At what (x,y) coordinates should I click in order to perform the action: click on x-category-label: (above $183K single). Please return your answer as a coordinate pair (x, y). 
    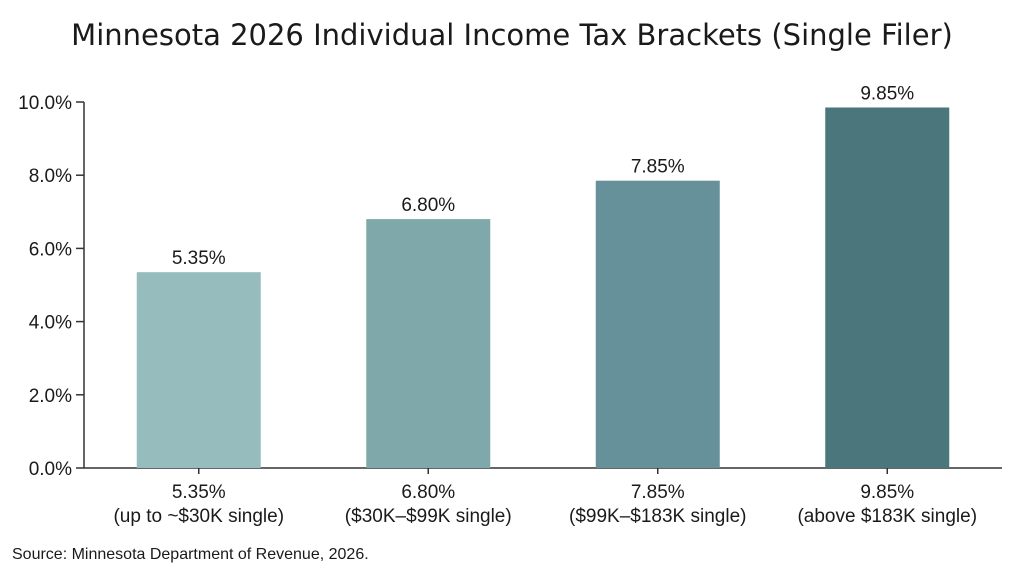
    Looking at the image, I should click on (887, 516).